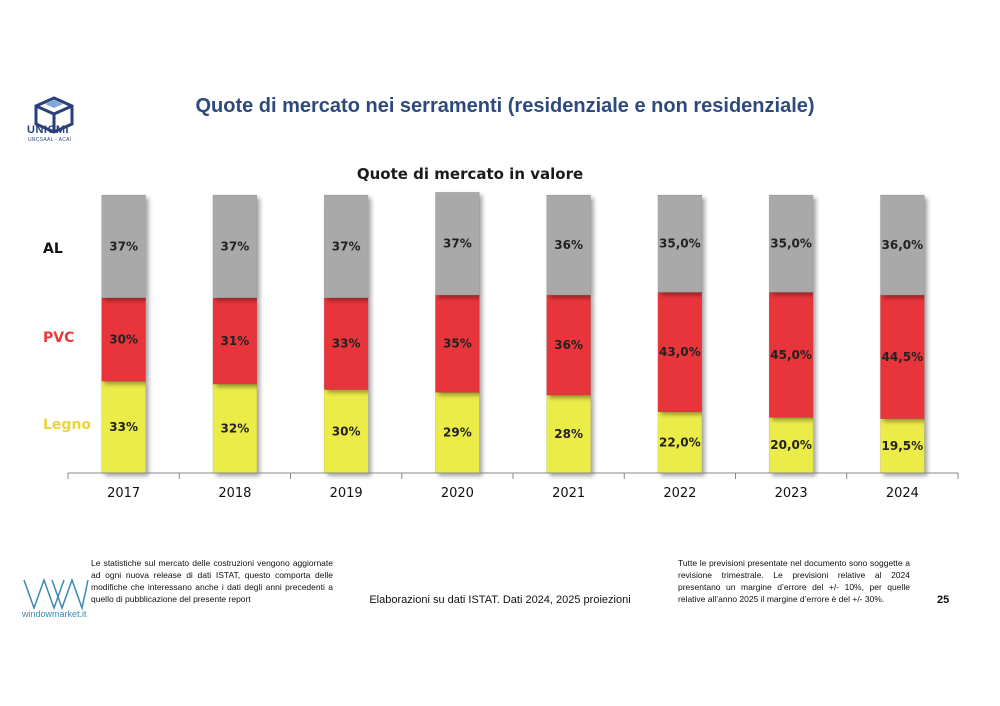  I want to click on bar-pvc-2018, so click(235, 341).